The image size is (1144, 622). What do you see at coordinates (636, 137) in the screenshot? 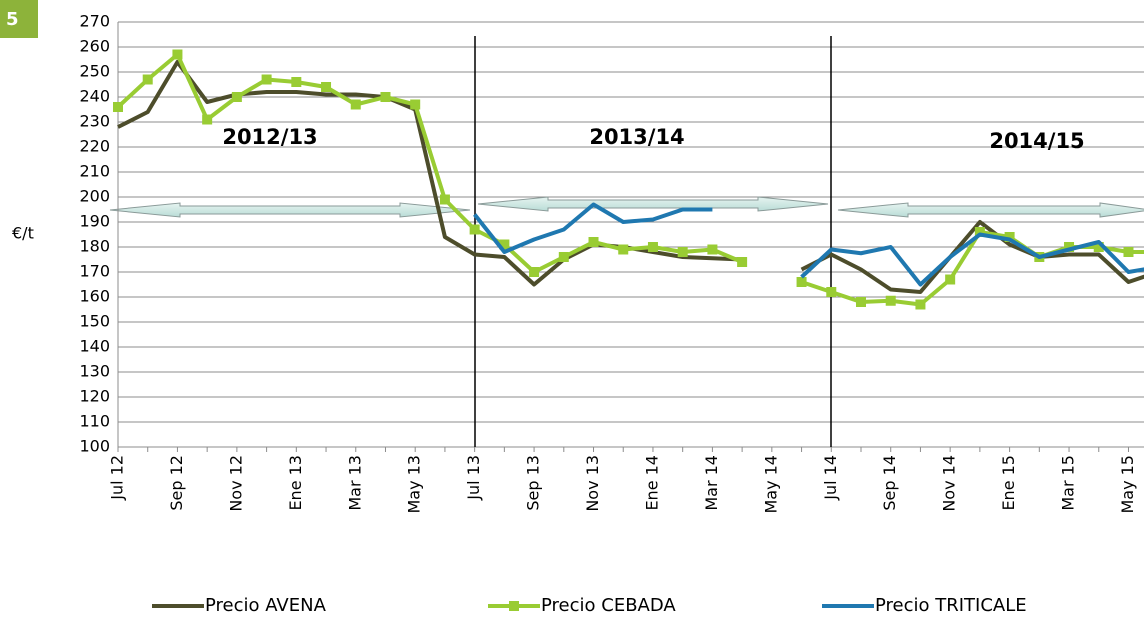
I see `period-label: 2013/14` at bounding box center [636, 137].